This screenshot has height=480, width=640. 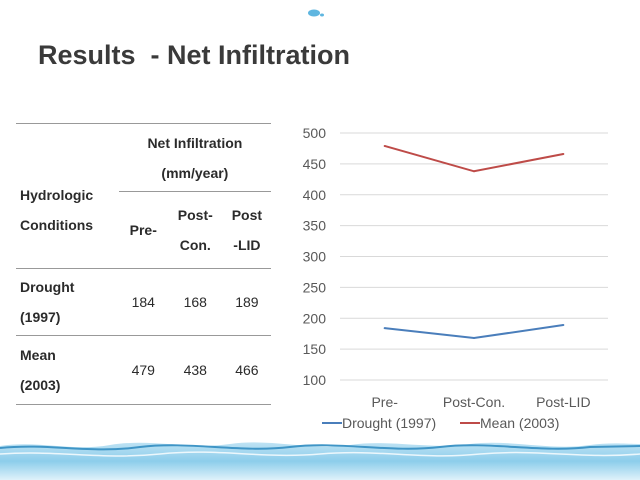 What do you see at coordinates (315, 287) in the screenshot?
I see `y-tick-label: 250` at bounding box center [315, 287].